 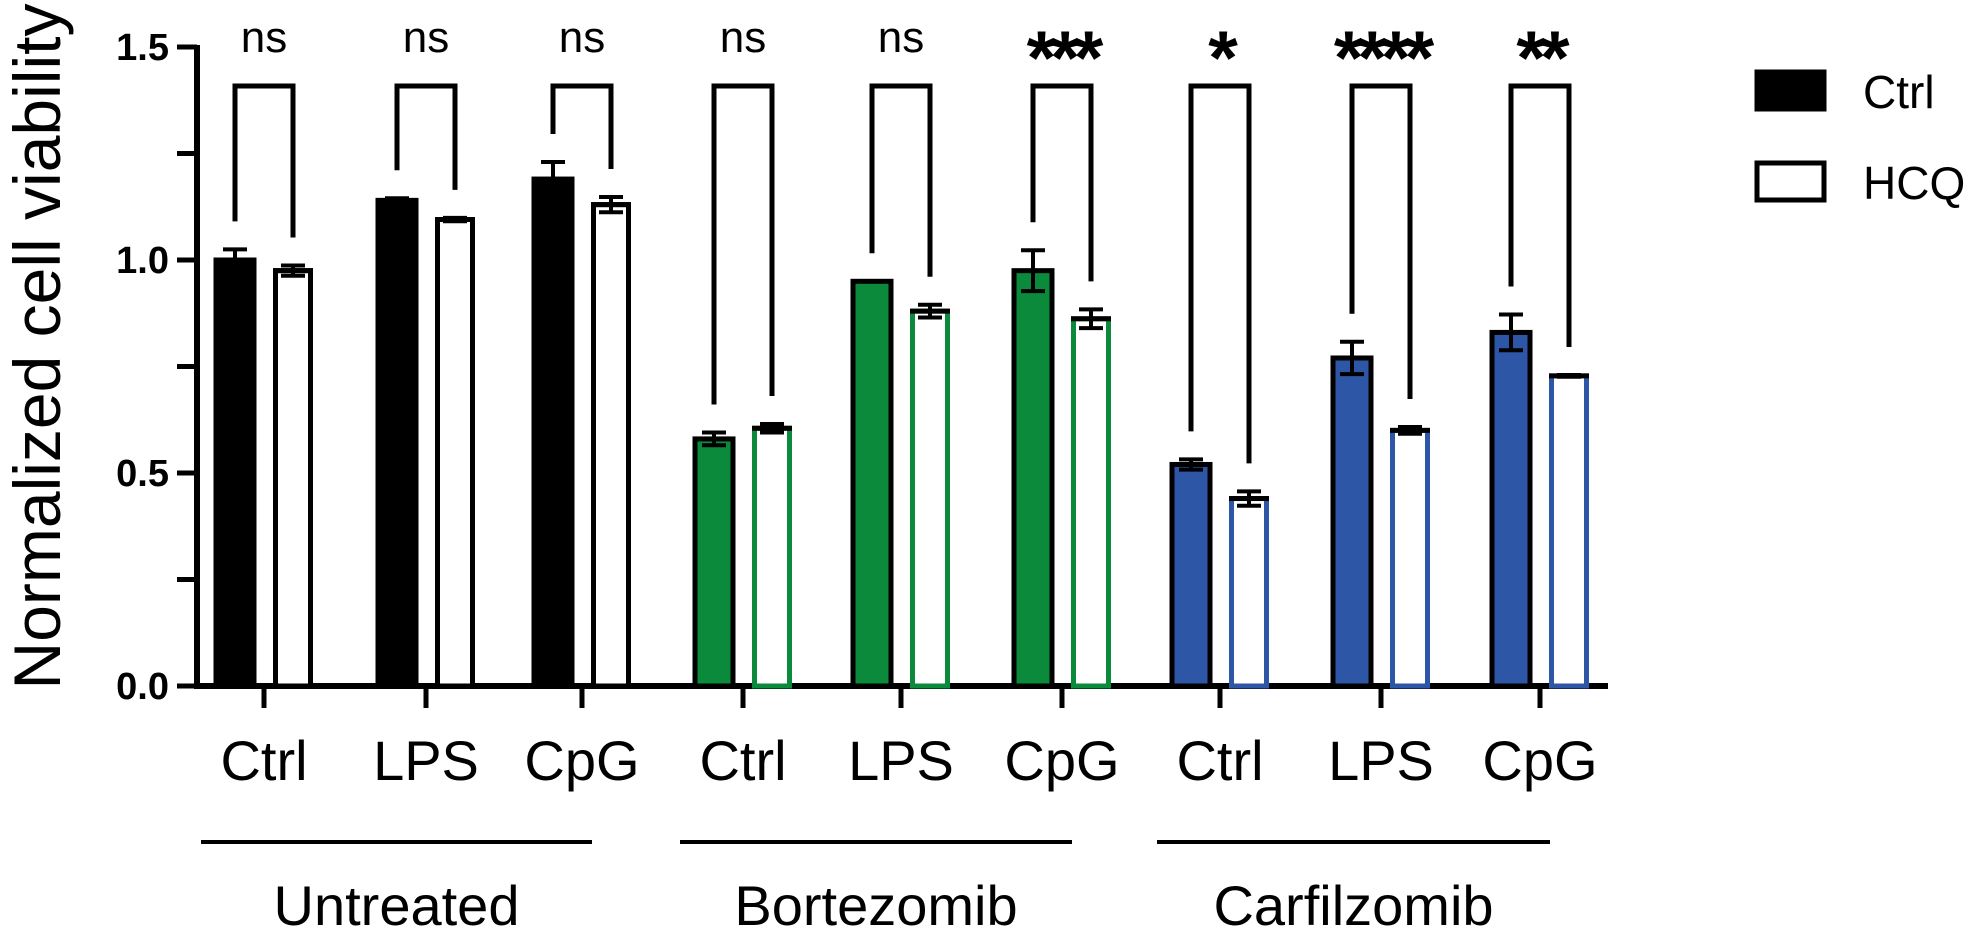 I want to click on legend-label-ctrl: Ctrl, so click(x=1899, y=92).